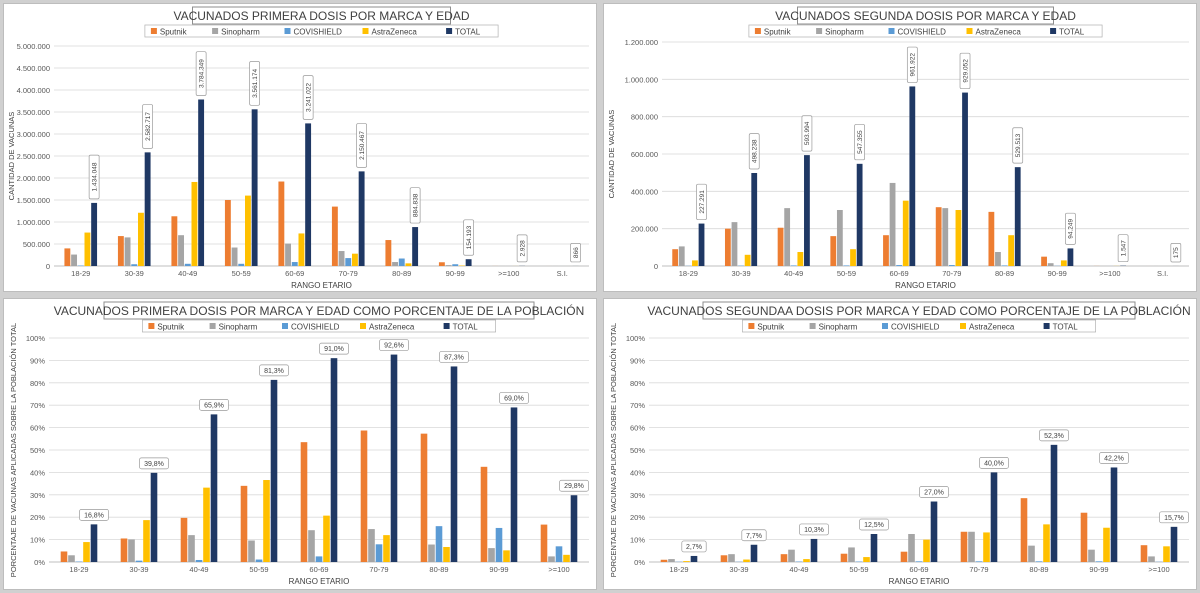 Image resolution: width=1200 pixels, height=593 pixels. Describe the element at coordinates (39, 562) in the screenshot. I see `y-tick-label: 0%` at that location.